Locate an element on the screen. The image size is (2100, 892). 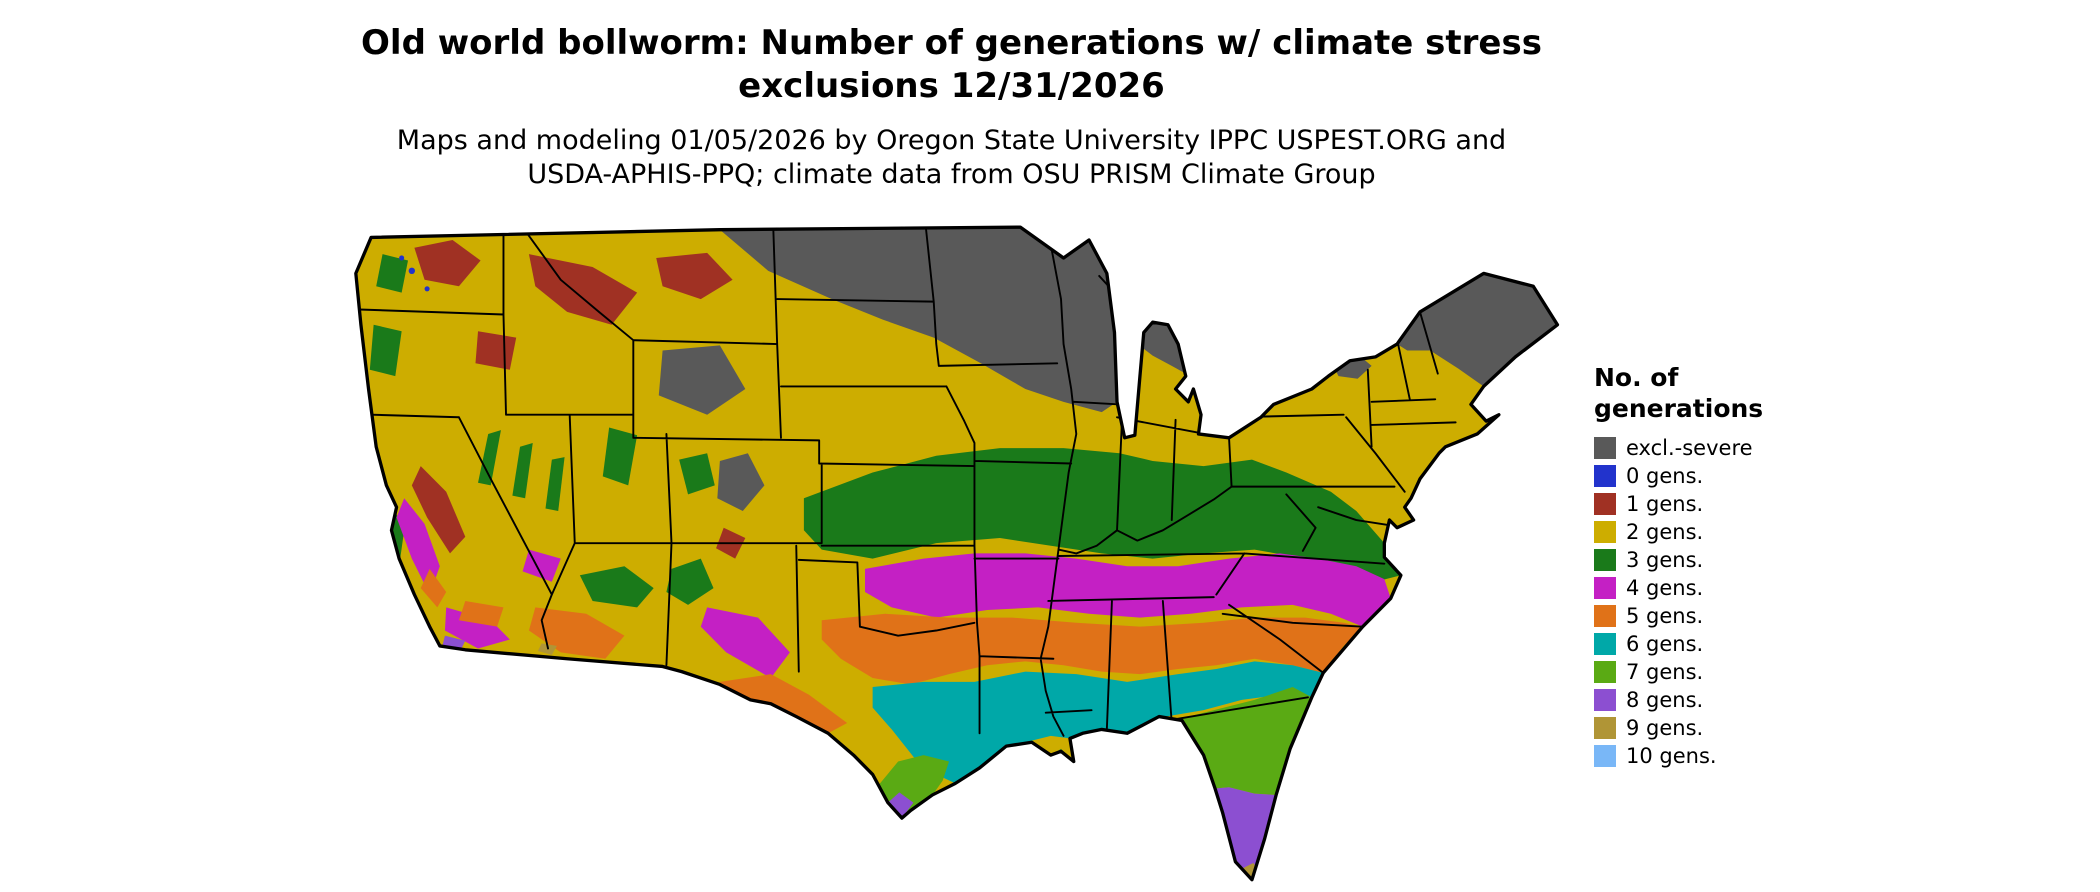
legend-label: 4 gens. is located at coordinates (1665, 588).